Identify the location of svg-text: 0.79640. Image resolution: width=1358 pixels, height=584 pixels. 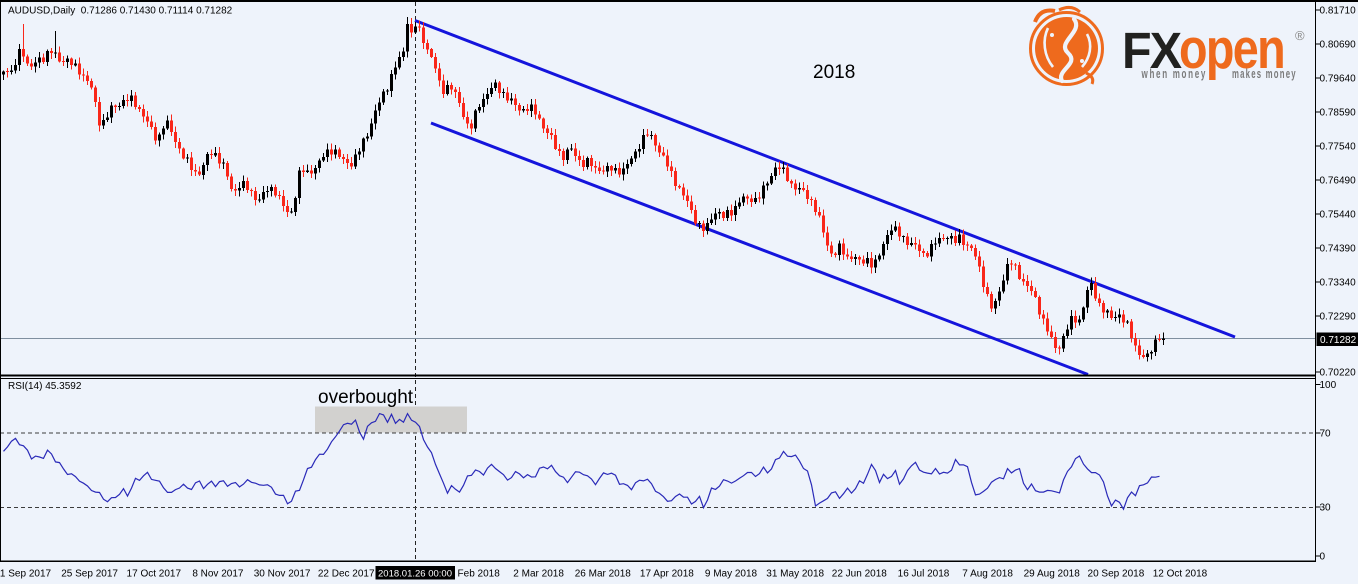
(1338, 79).